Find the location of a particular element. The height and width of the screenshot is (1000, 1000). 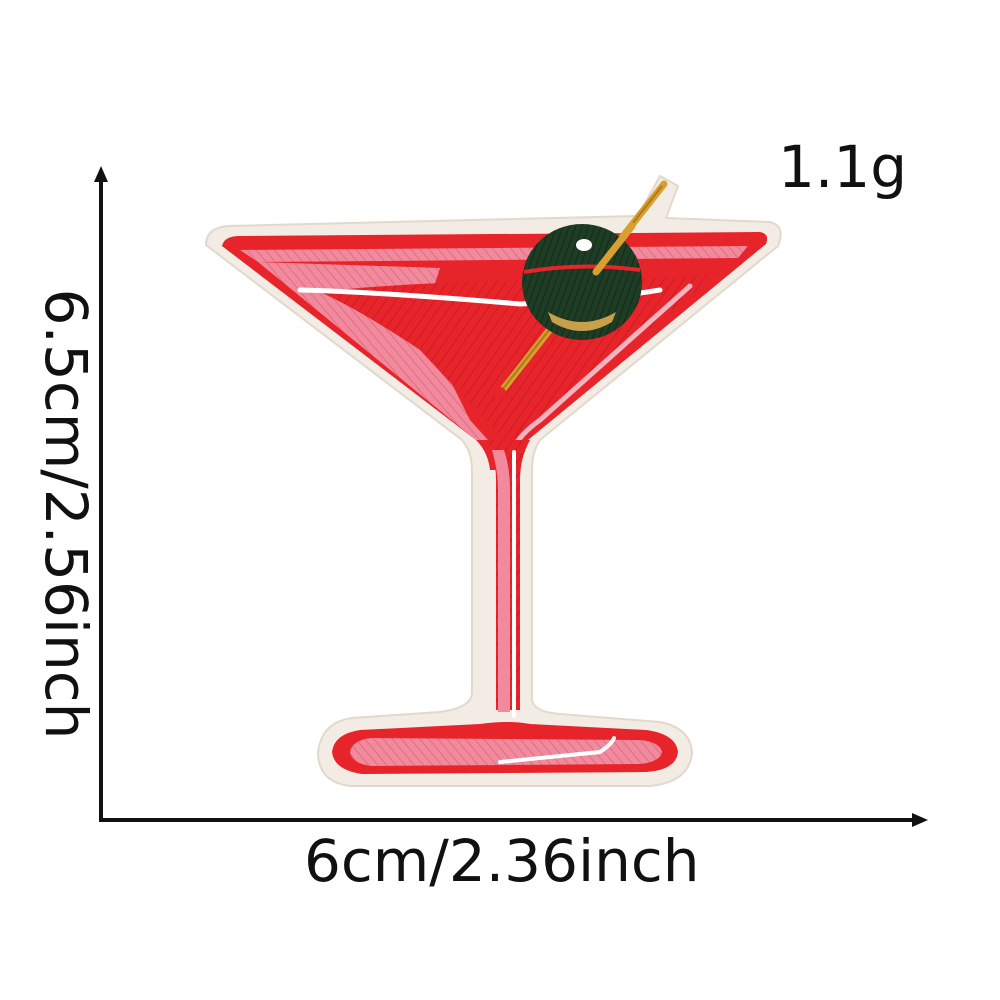

width-dimension-label: 6cm/2.36inch is located at coordinates (502, 861).